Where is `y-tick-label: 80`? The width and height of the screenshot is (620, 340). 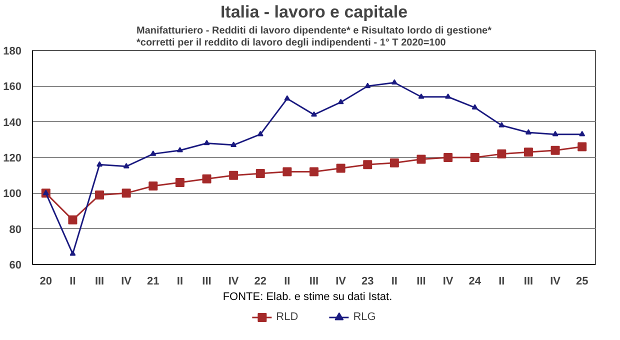 y-tick-label: 80 is located at coordinates (15, 230).